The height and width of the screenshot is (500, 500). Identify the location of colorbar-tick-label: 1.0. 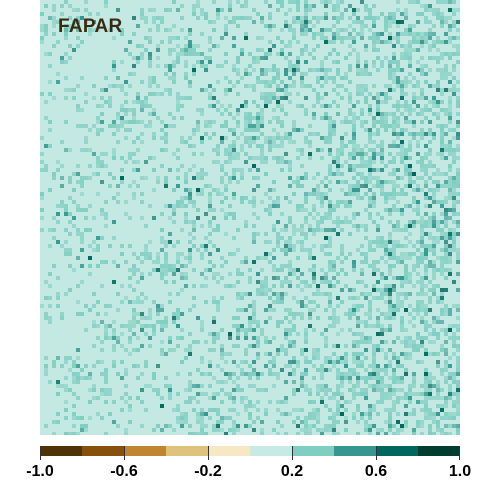
(460, 471).